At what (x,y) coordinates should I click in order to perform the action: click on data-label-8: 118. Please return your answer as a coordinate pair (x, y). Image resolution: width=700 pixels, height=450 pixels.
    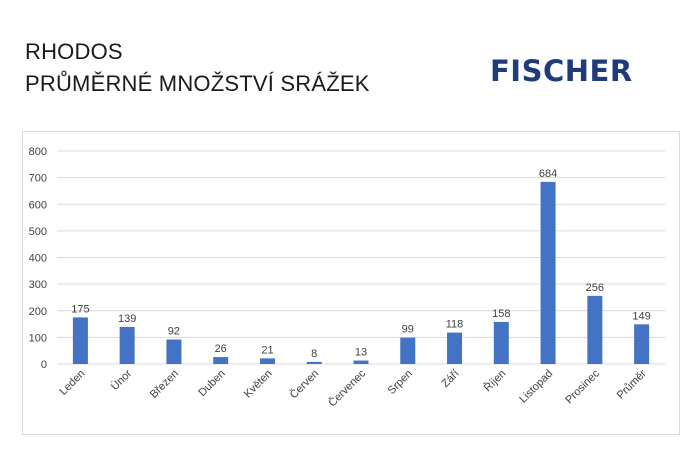
    Looking at the image, I should click on (455, 325).